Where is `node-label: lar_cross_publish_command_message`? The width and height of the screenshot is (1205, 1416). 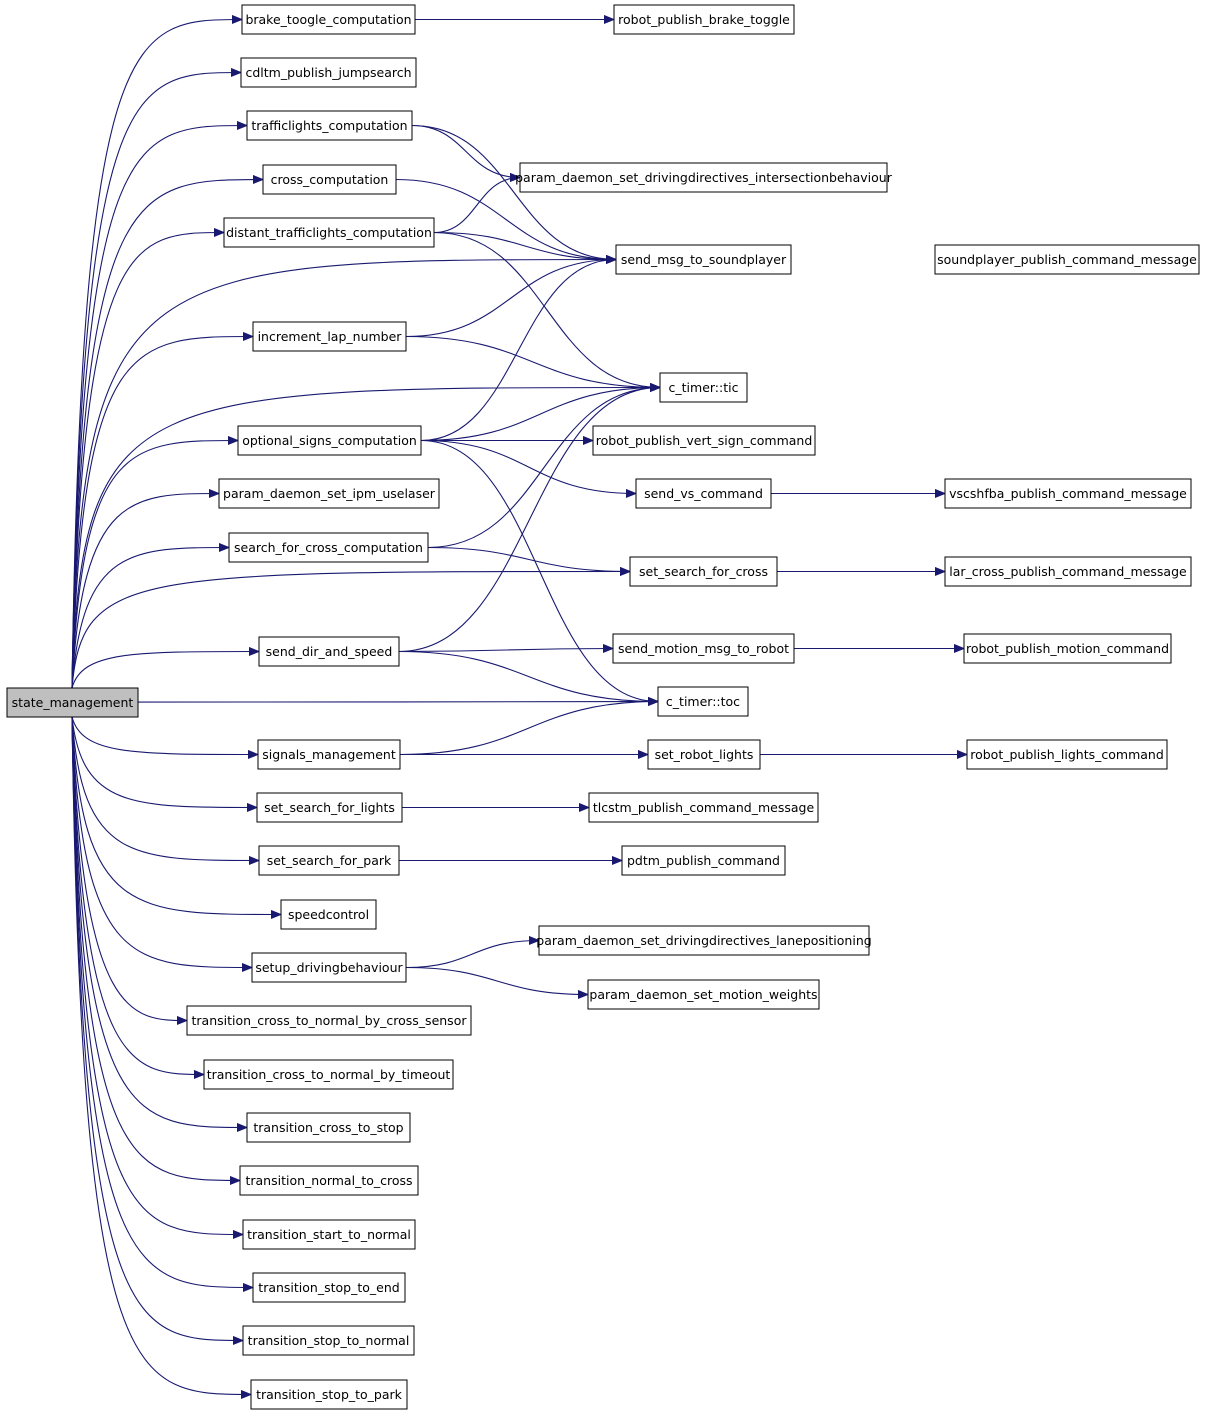
node-label: lar_cross_publish_command_message is located at coordinates (1068, 571).